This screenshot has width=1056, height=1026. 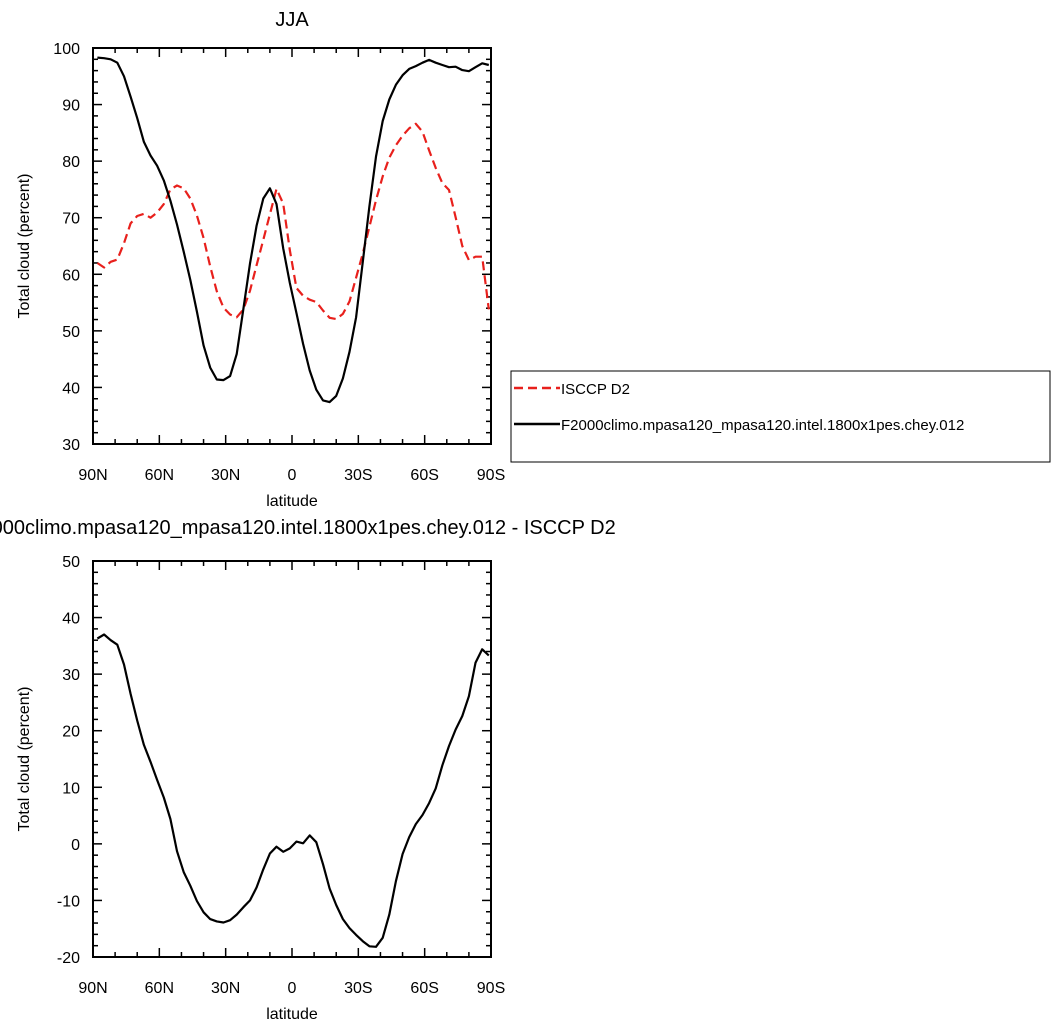 I want to click on chart-top-x-axis-label: latitude, so click(x=292, y=501).